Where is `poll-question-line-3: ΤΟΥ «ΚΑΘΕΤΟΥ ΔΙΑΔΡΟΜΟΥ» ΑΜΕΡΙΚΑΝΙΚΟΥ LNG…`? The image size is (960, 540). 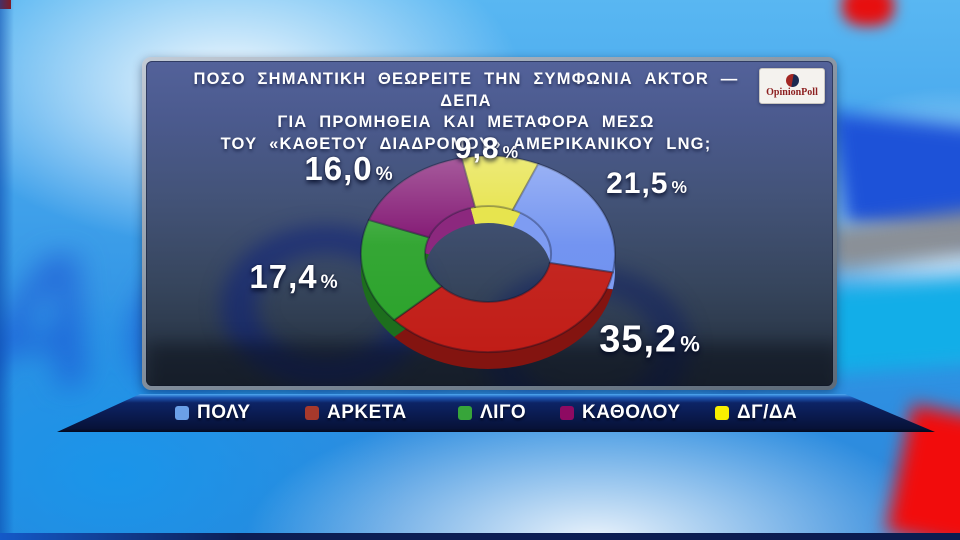
poll-question-line-3: ΤΟΥ «ΚΑΘΕΤΟΥ ΔΙΑΔΡΟΜΟΥ» ΑΜΕΡΙΚΑΝΙΚΟΥ LNG… is located at coordinates (466, 143).